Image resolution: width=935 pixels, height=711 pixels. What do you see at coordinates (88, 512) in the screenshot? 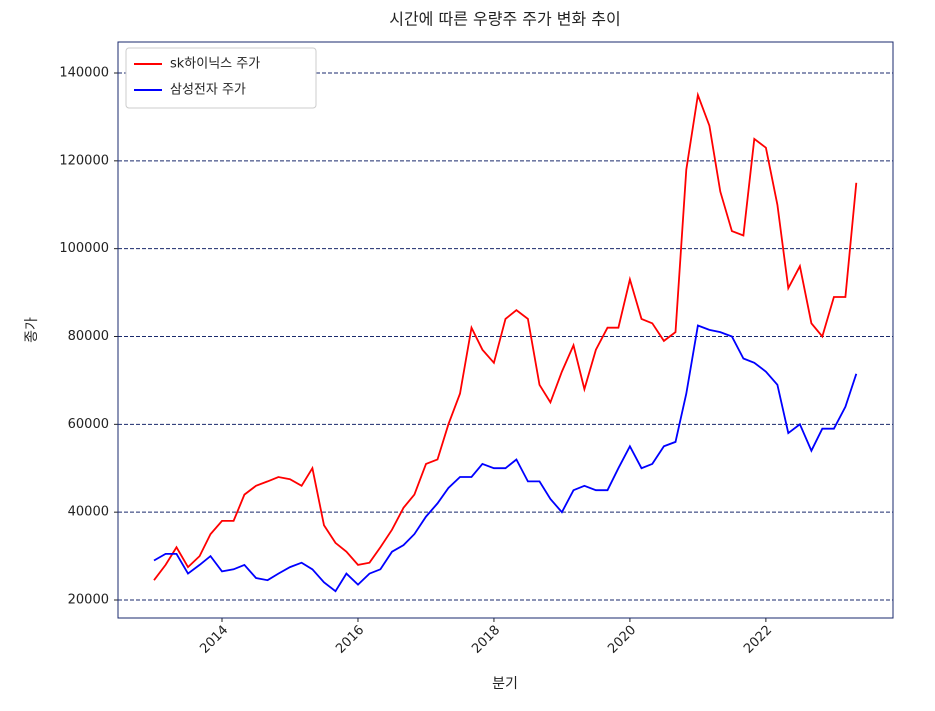
I see `y-tick-label: 40000` at bounding box center [88, 512].